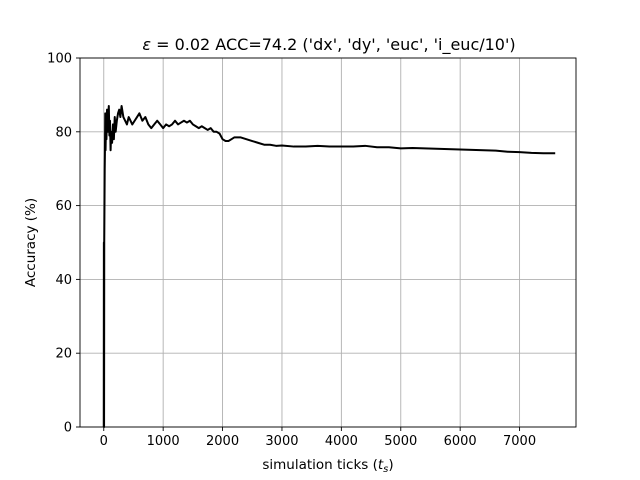 The width and height of the screenshot is (640, 480). What do you see at coordinates (63, 354) in the screenshot?
I see `y-tick-label: 20` at bounding box center [63, 354].